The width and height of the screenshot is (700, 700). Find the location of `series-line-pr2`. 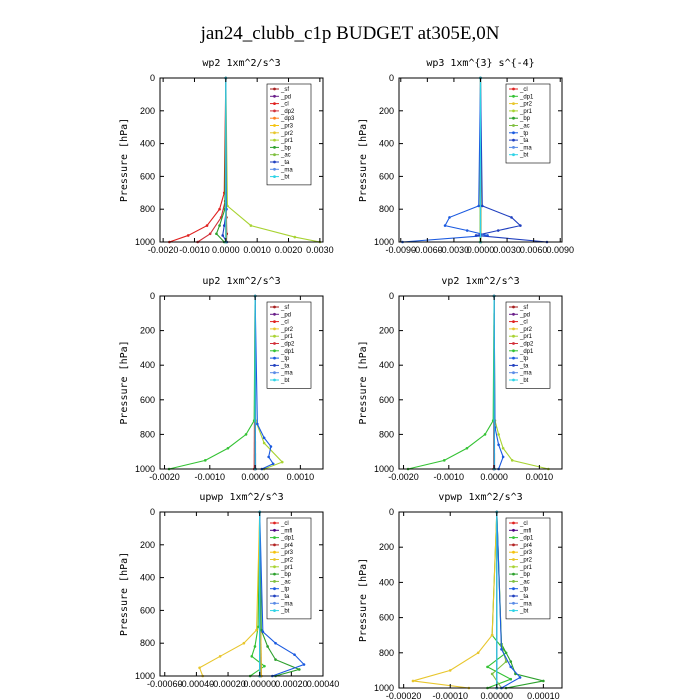

series-line-pr2 is located at coordinates (229, 594).